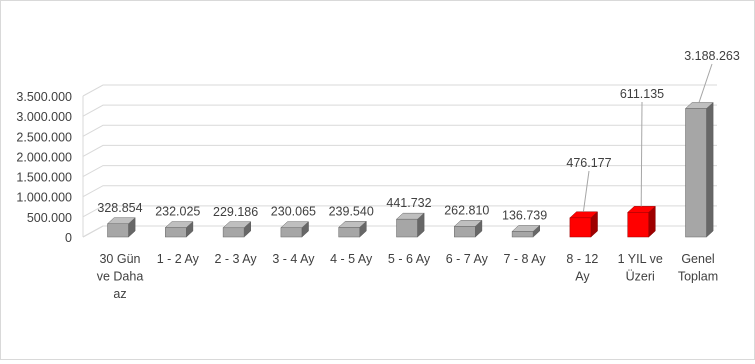 This screenshot has width=755, height=364. I want to click on x-tick-label: 1 - 2 Ay, so click(178, 259).